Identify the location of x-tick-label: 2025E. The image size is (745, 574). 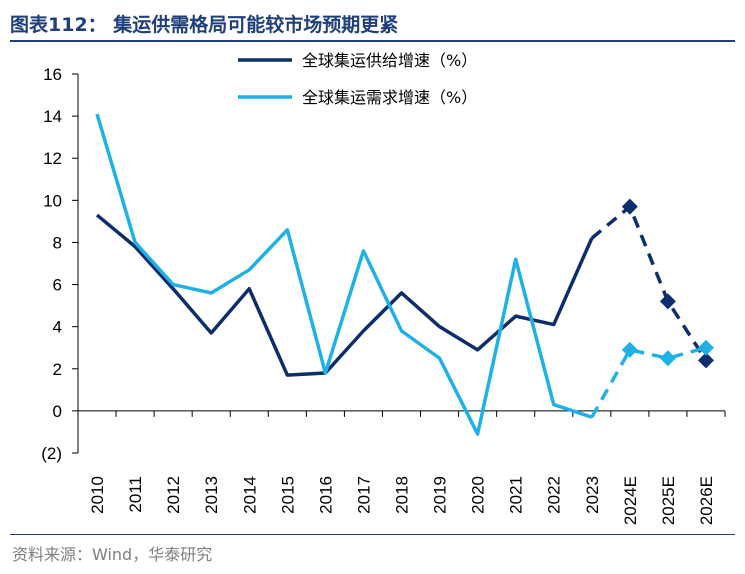
(668, 500).